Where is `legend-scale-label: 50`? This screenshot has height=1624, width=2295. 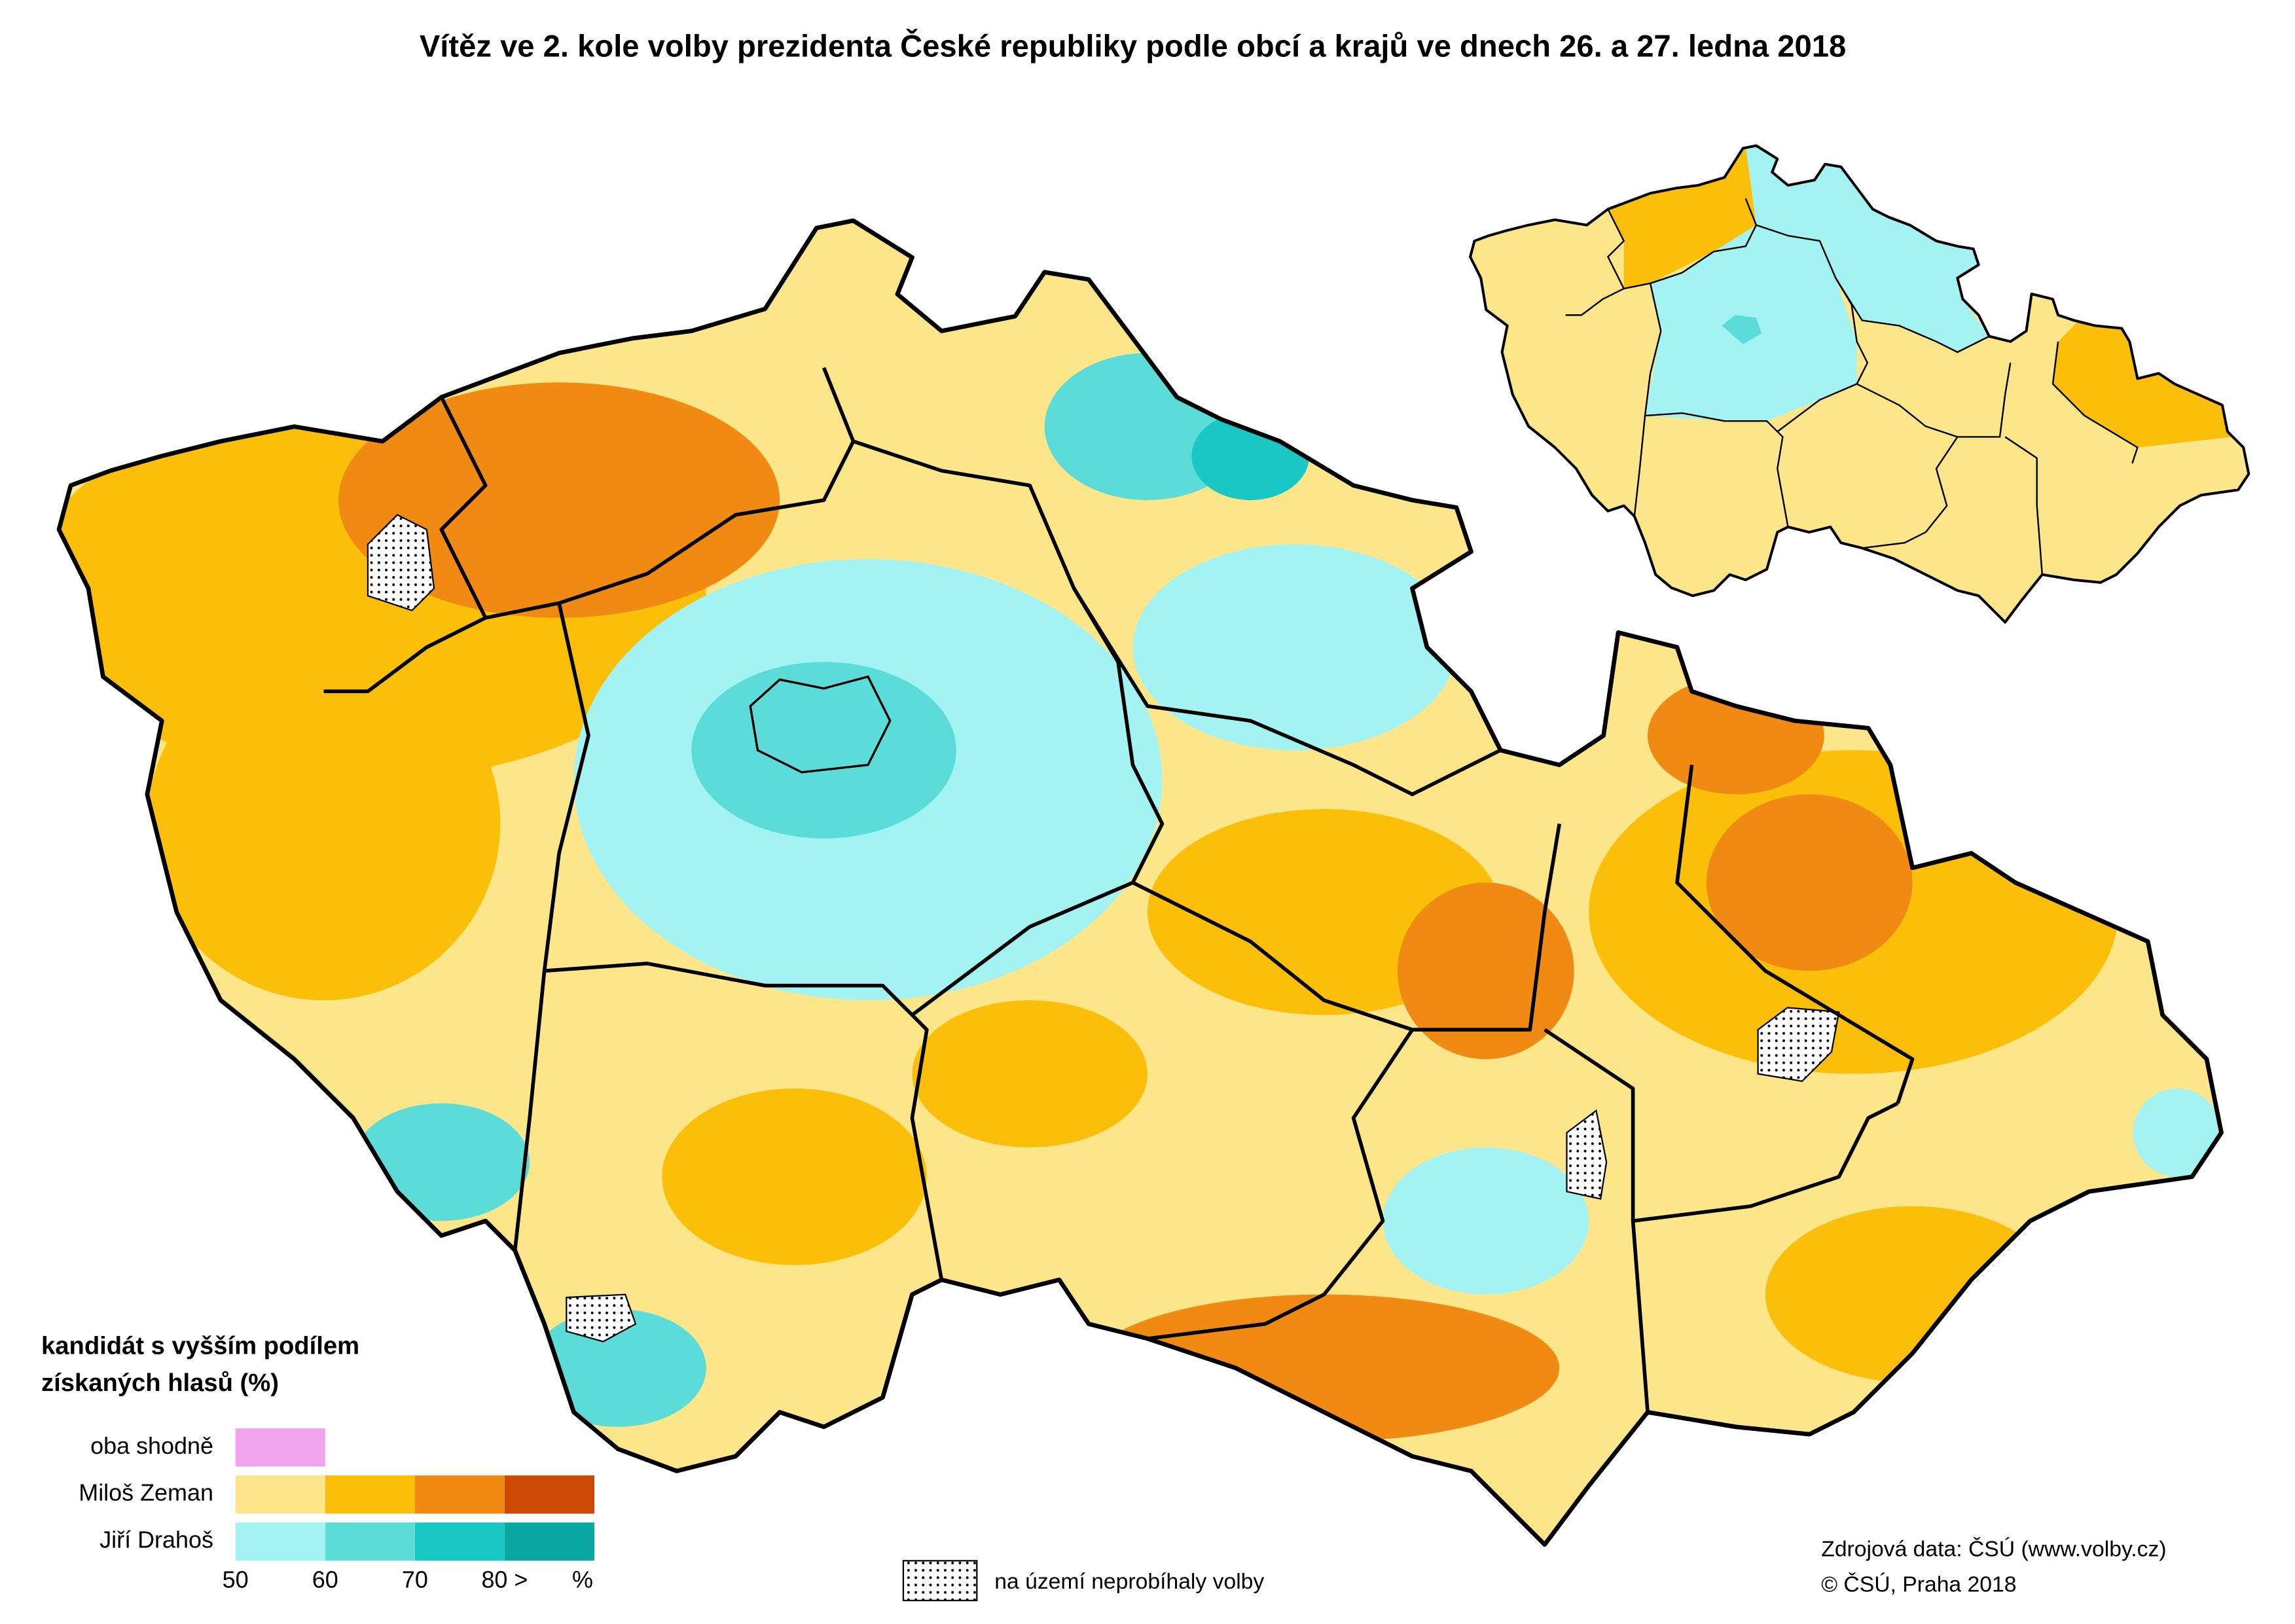 legend-scale-label: 50 is located at coordinates (236, 1579).